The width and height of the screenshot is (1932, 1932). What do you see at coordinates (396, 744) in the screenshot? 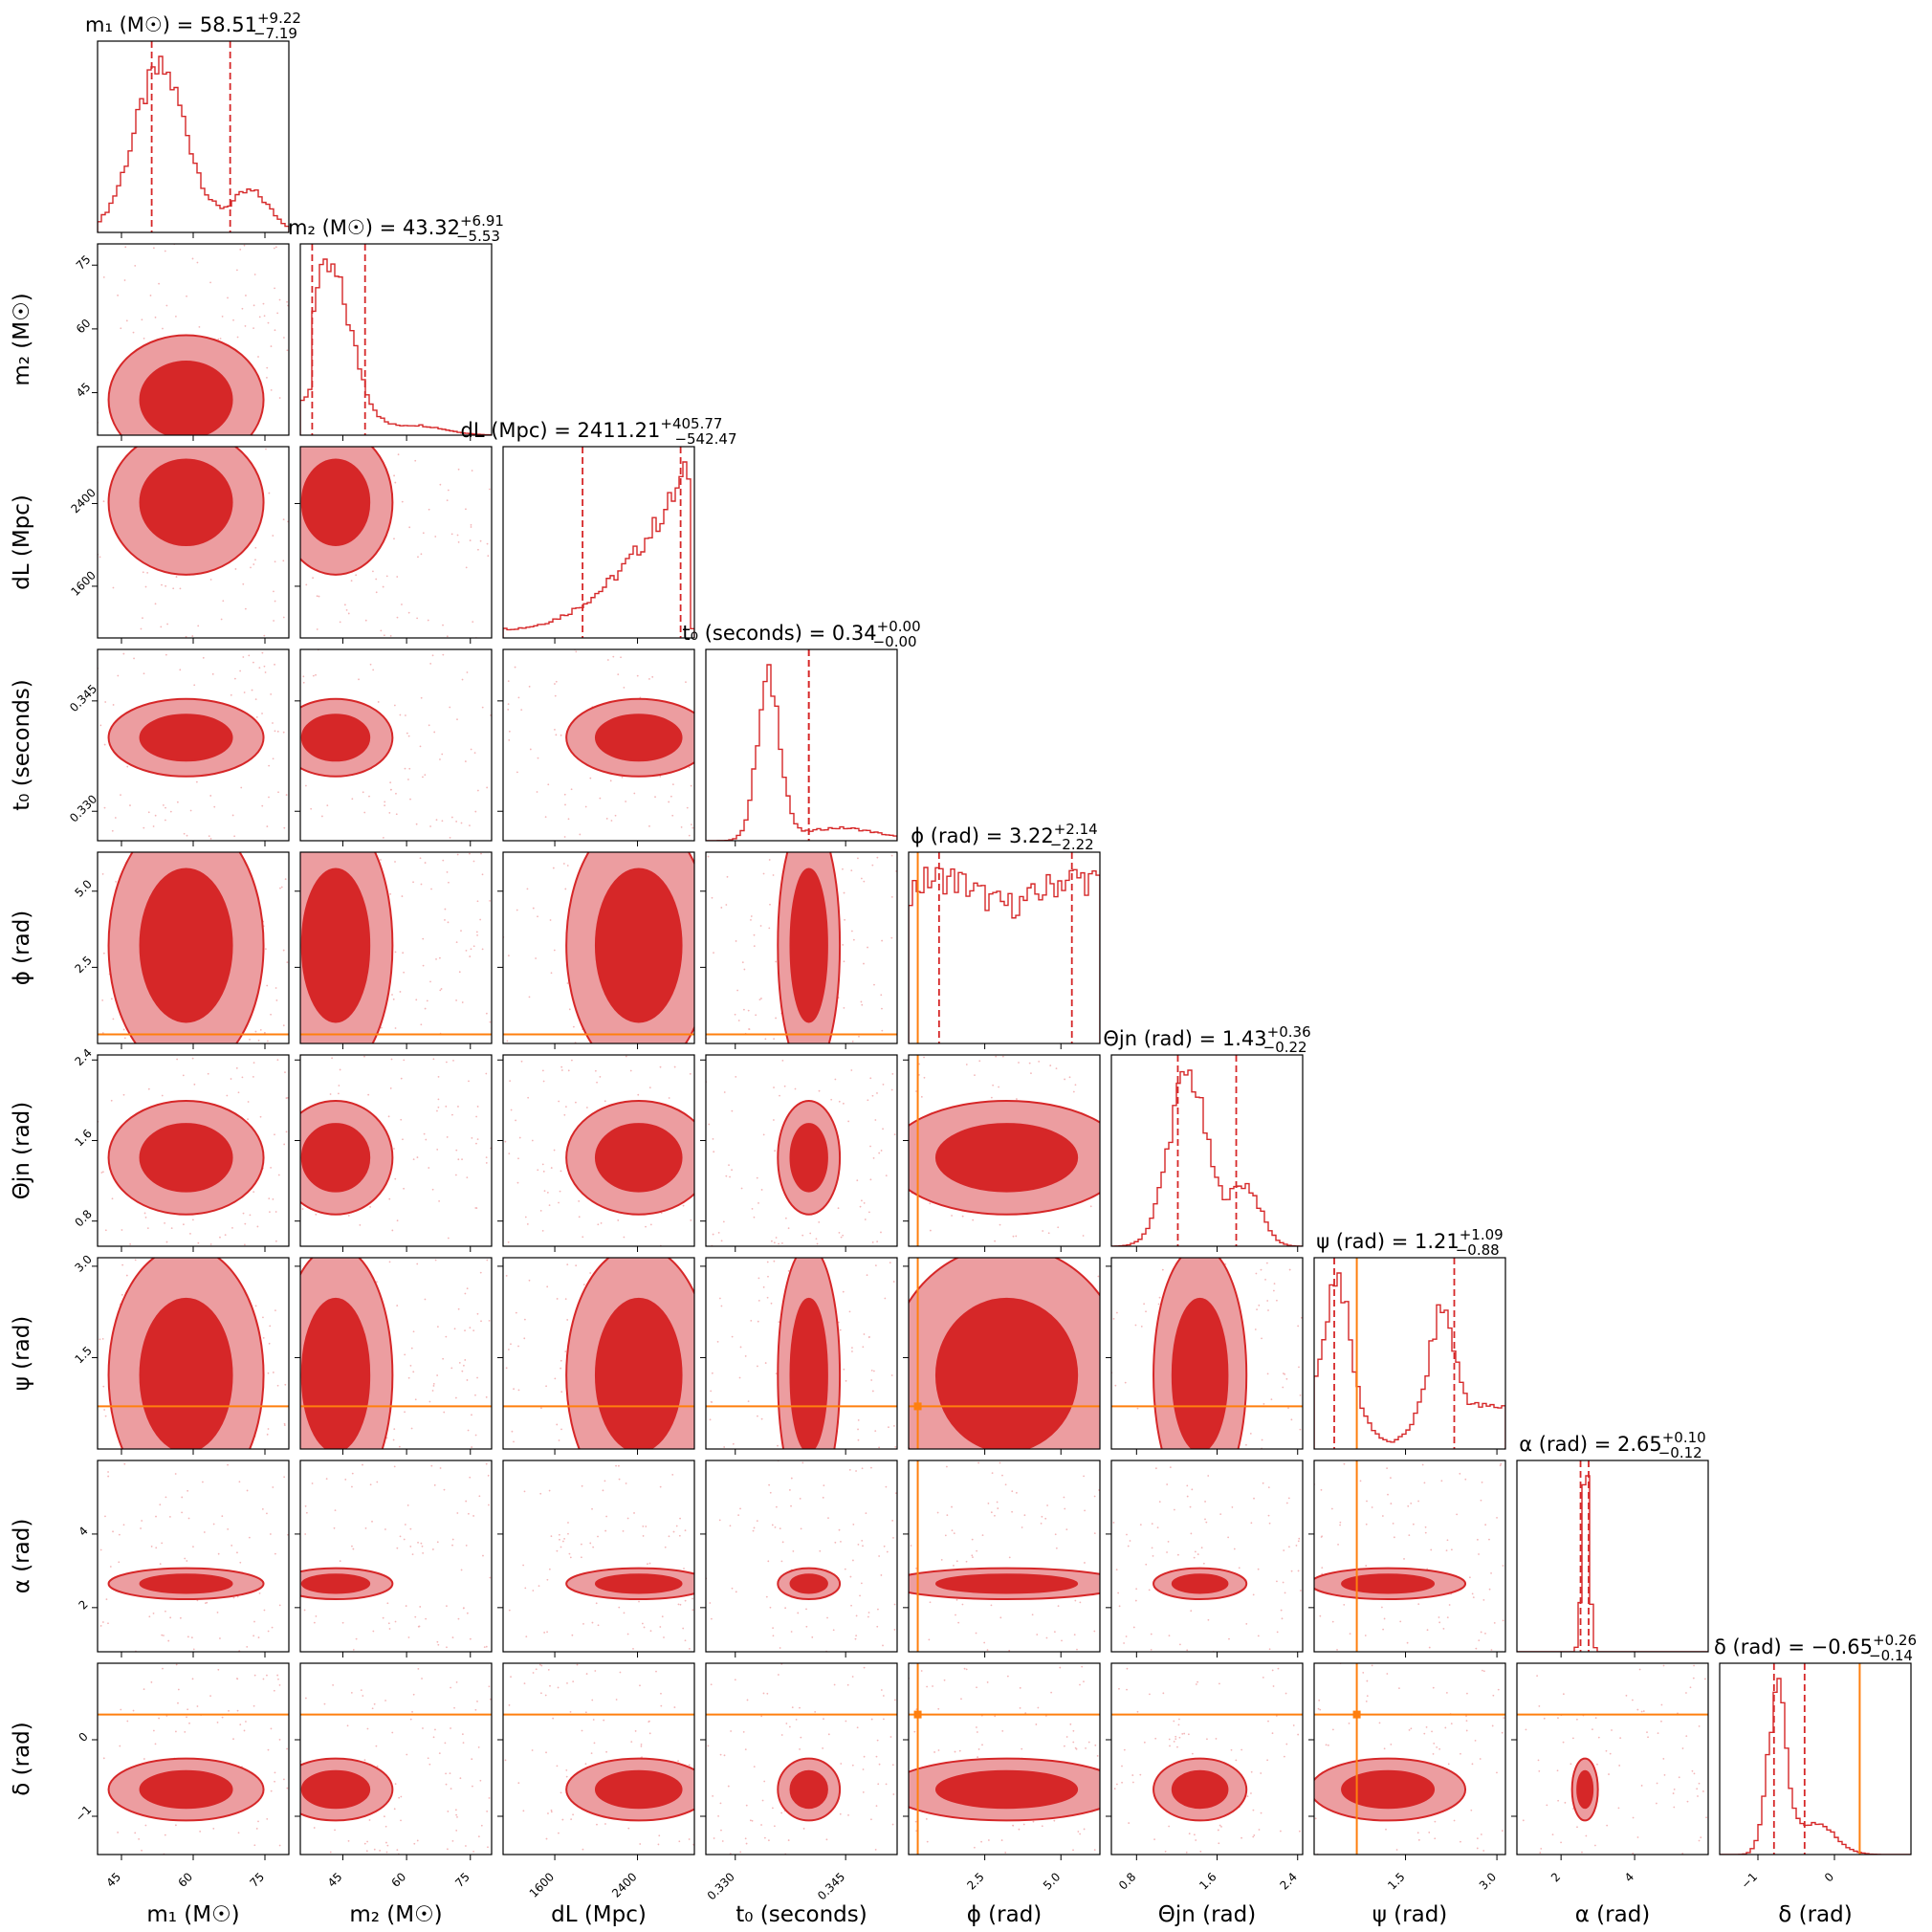
I see `contour-m2-t0` at bounding box center [396, 744].